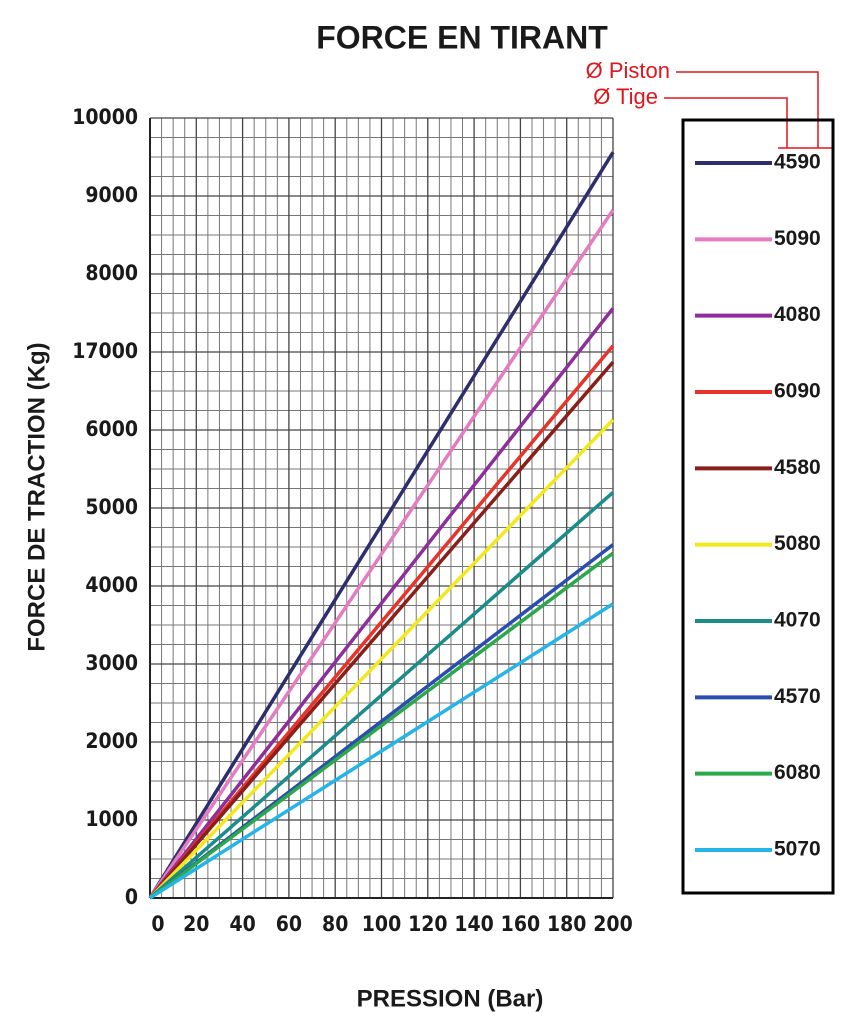  I want to click on legend-label: 4080, so click(797, 314).